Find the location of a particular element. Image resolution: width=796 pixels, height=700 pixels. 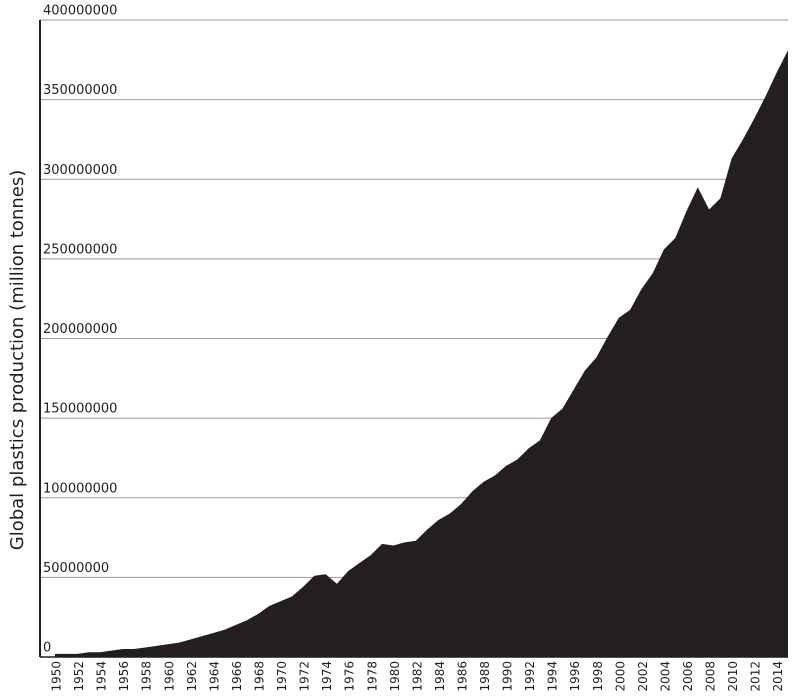

x-tick-label: 2004 is located at coordinates (665, 676).